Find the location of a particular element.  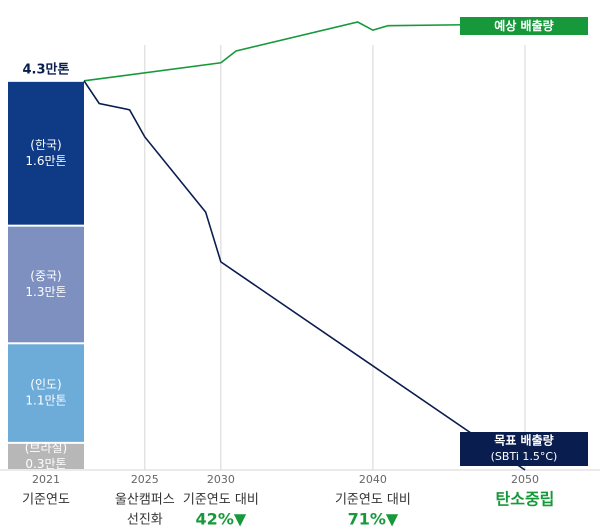

line-label: 예상 배출량 is located at coordinates (523, 25).